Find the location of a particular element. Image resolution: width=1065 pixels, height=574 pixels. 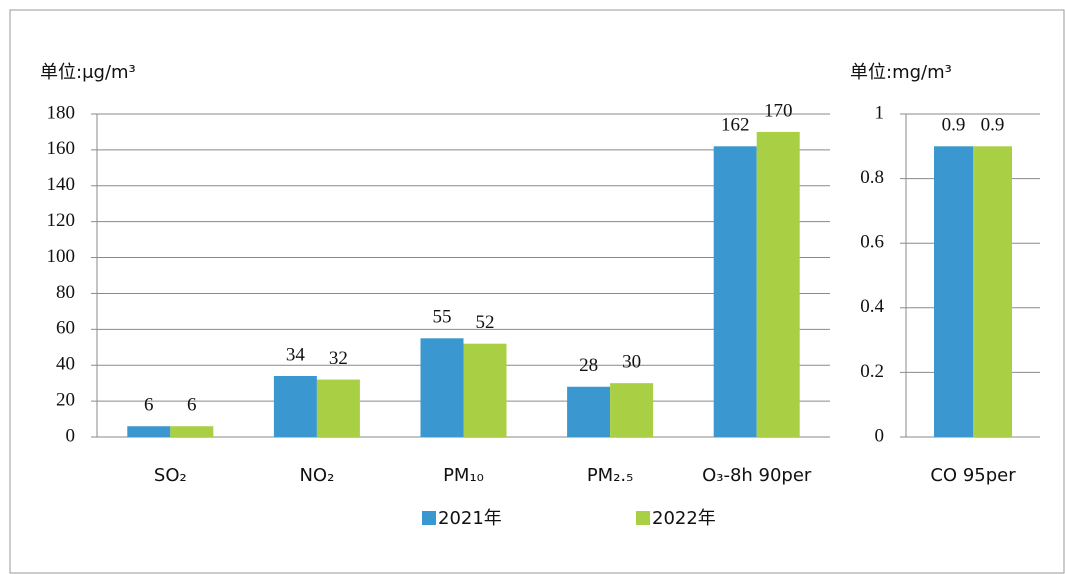

y-tick-label: 0.4 is located at coordinates (872, 306).